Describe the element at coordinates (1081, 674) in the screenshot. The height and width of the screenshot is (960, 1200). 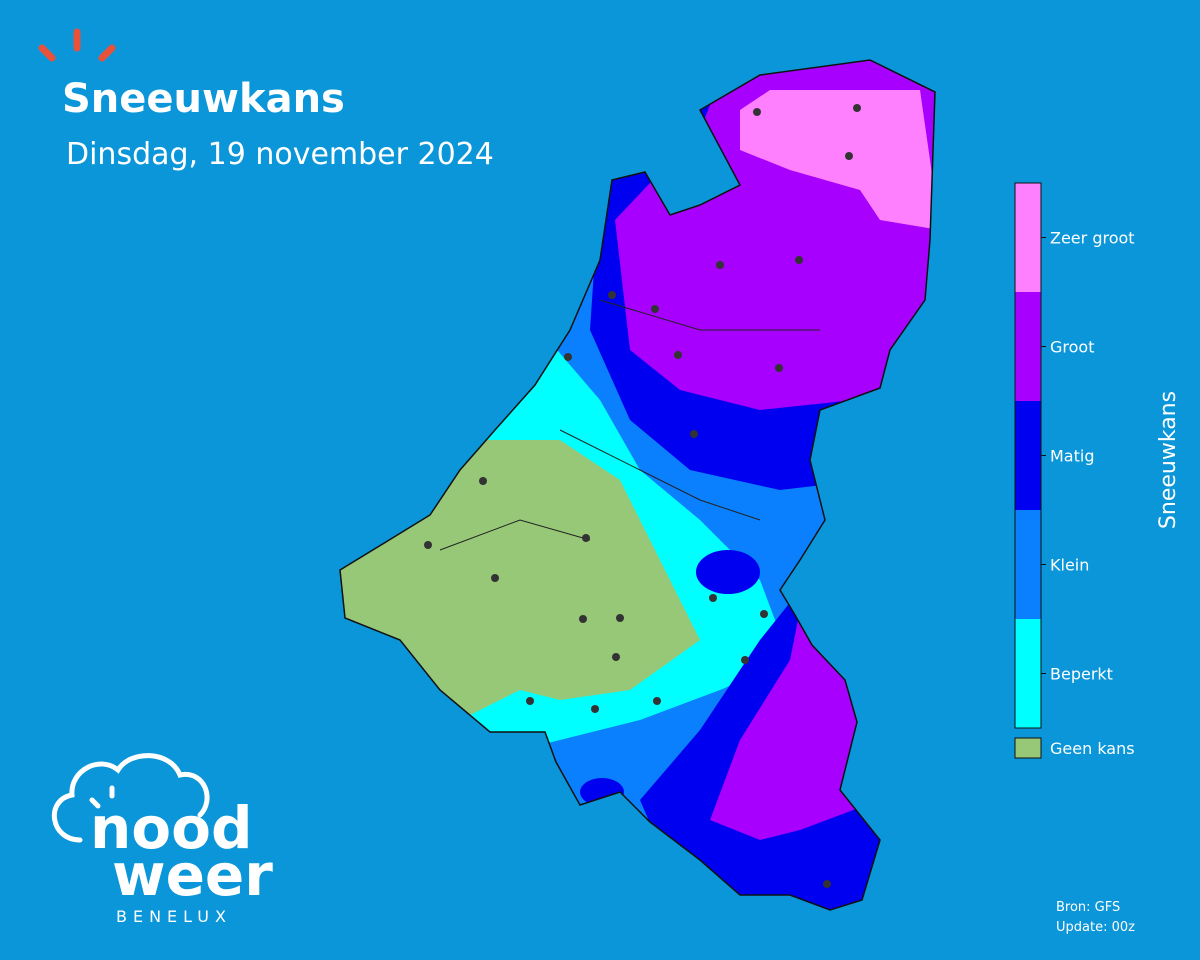
I see `legend-label: Beperkt` at that location.